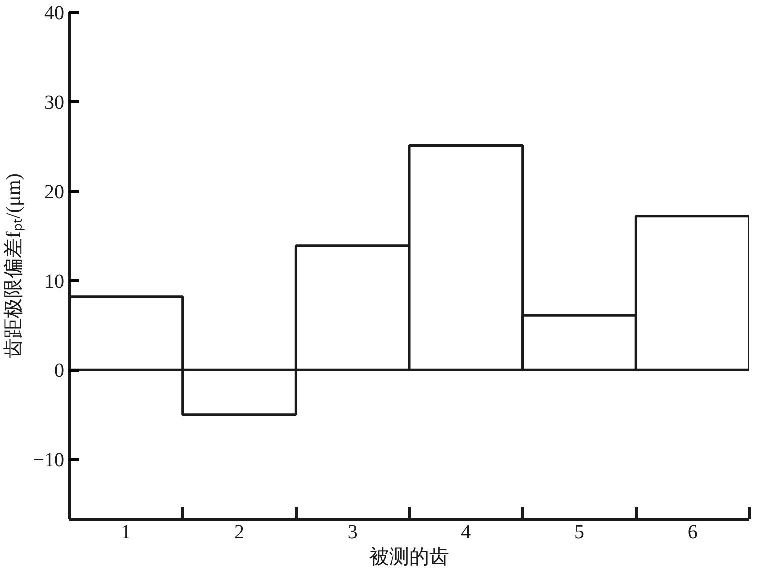 The height and width of the screenshot is (571, 764). I want to click on x-axis-title: 被测的齿, so click(410, 557).